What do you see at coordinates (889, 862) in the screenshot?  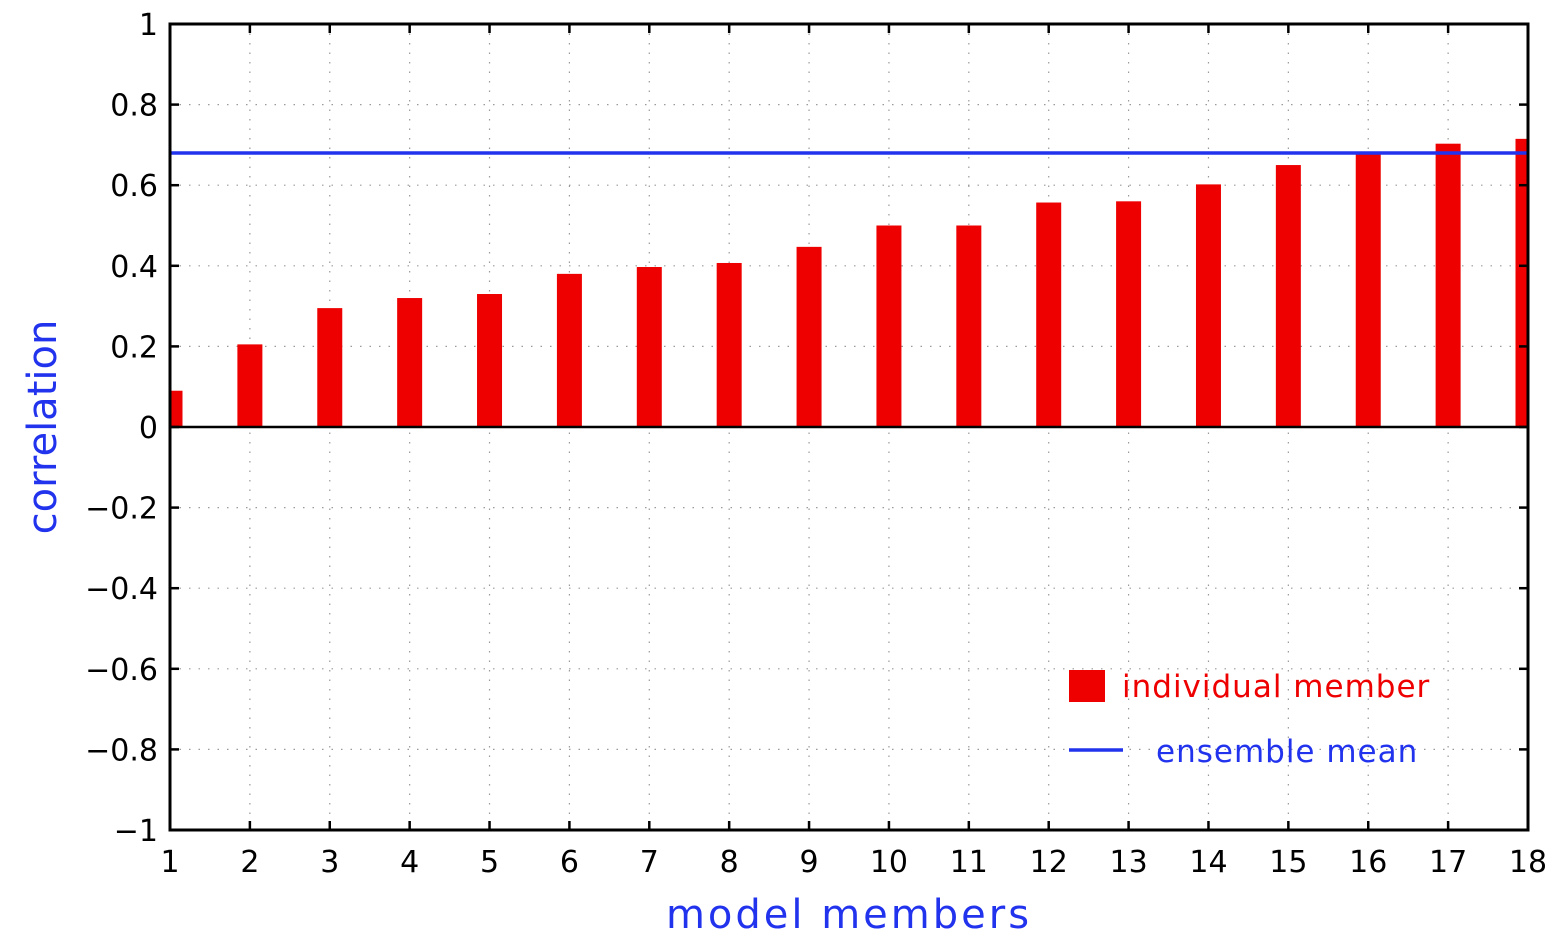 I see `x-tick-label: 10` at bounding box center [889, 862].